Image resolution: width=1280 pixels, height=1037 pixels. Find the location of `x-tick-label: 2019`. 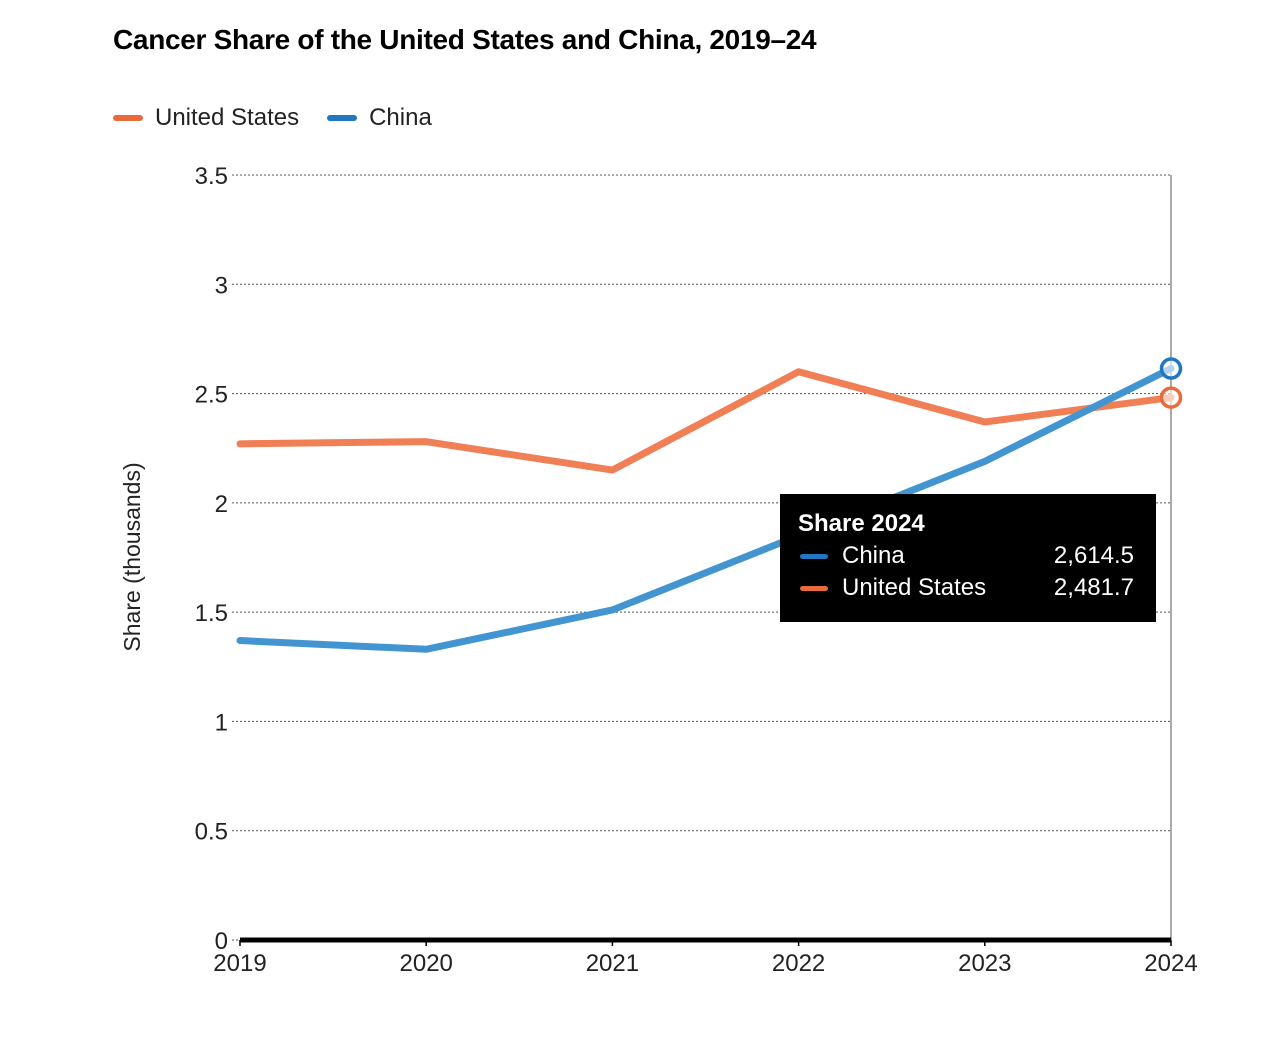

x-tick-label: 2019 is located at coordinates (239, 963).